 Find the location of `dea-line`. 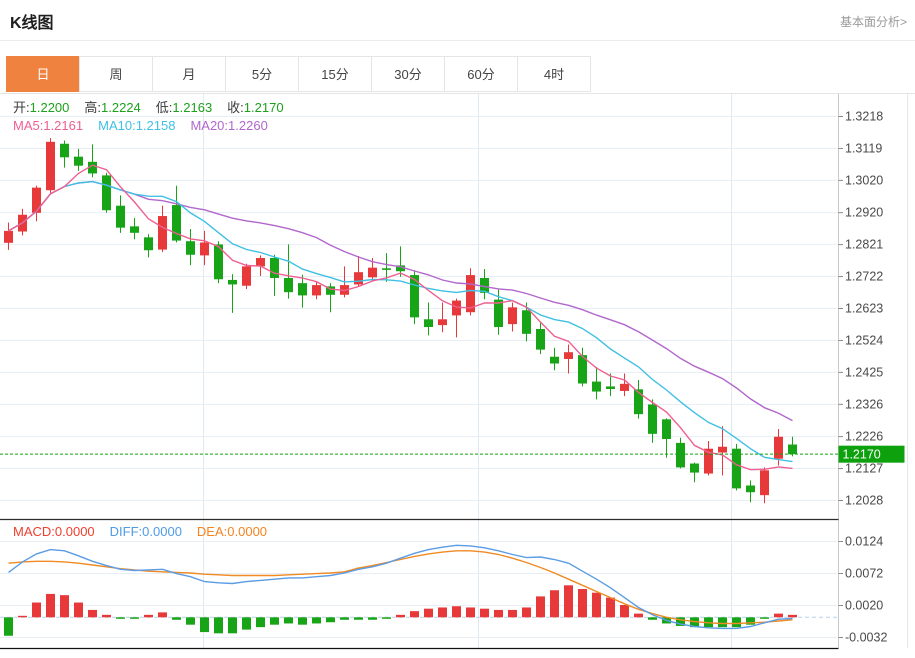

dea-line is located at coordinates (400, 587).